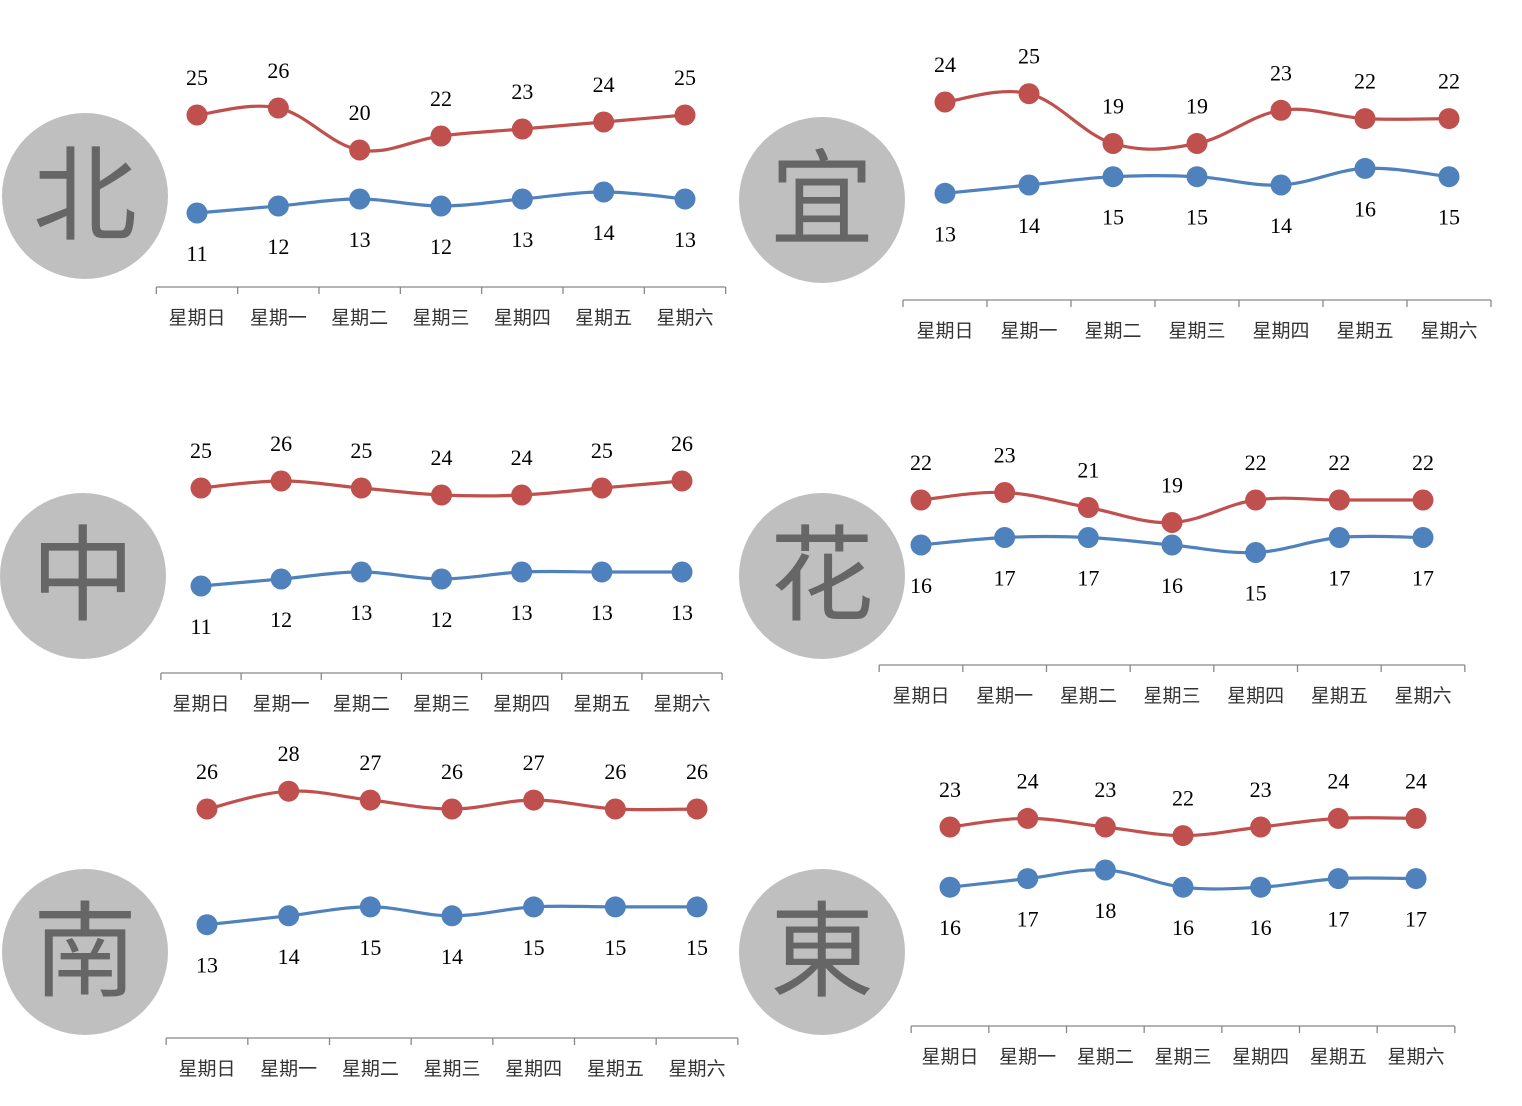 The height and width of the screenshot is (1106, 1522). I want to click on city-badge: 東, so click(822, 952).